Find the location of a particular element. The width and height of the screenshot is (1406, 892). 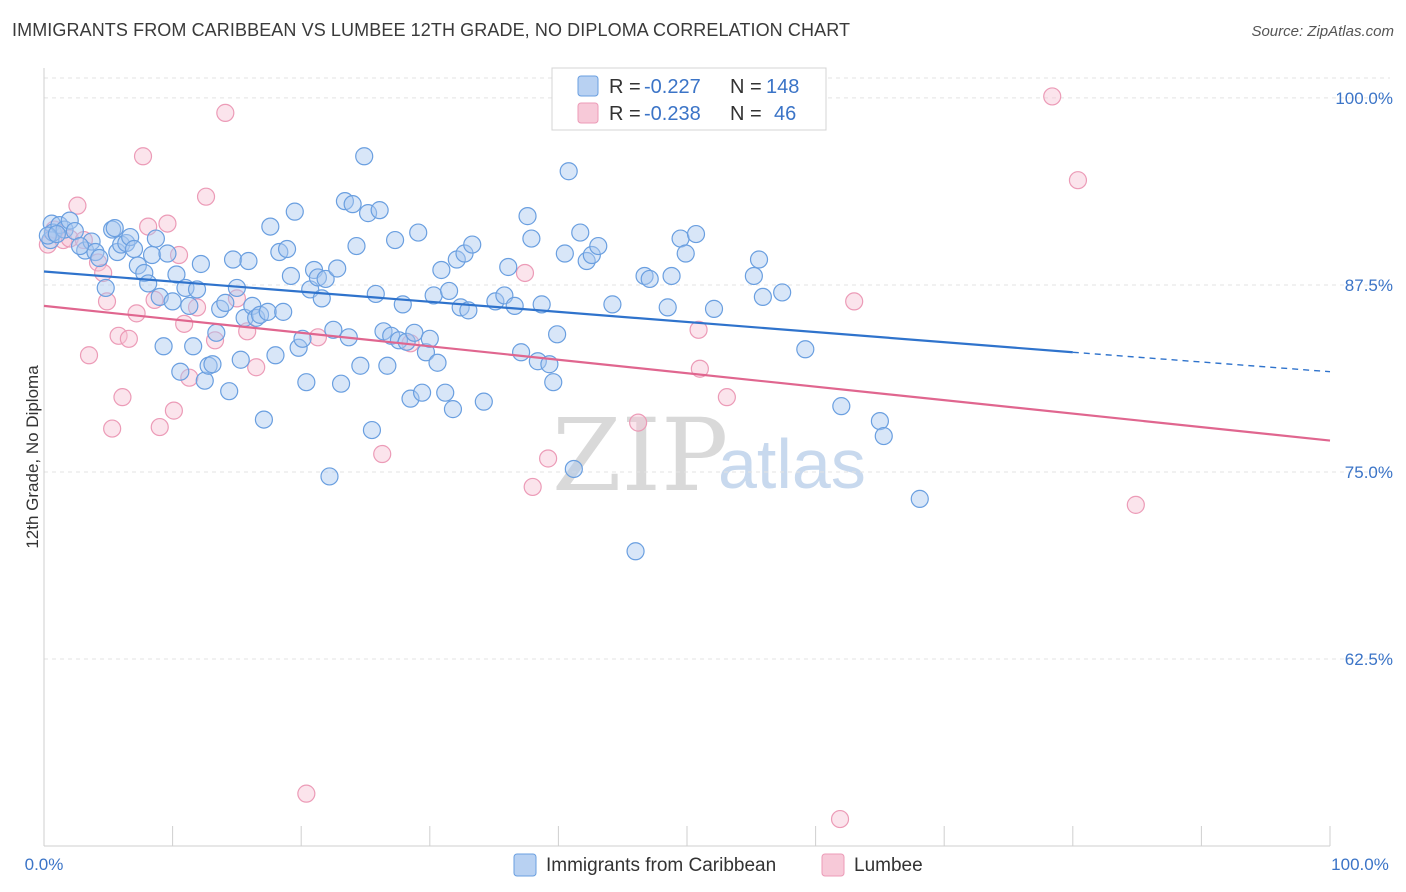

stats-n-label-pink: N = is located at coordinates (746, 114).